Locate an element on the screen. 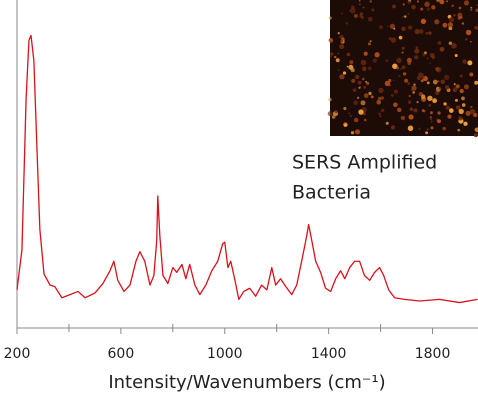 Image resolution: width=478 pixels, height=396 pixels. x-tick-label: 1400 is located at coordinates (329, 354).